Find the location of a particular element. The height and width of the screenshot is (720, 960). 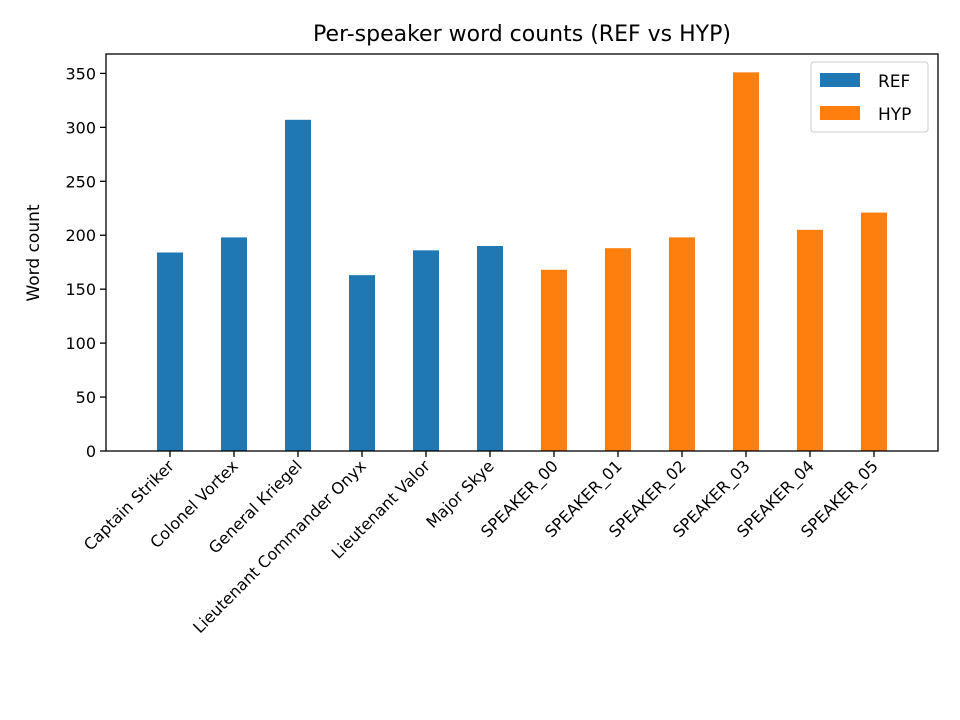

y-tick-label: 350 is located at coordinates (80, 73).